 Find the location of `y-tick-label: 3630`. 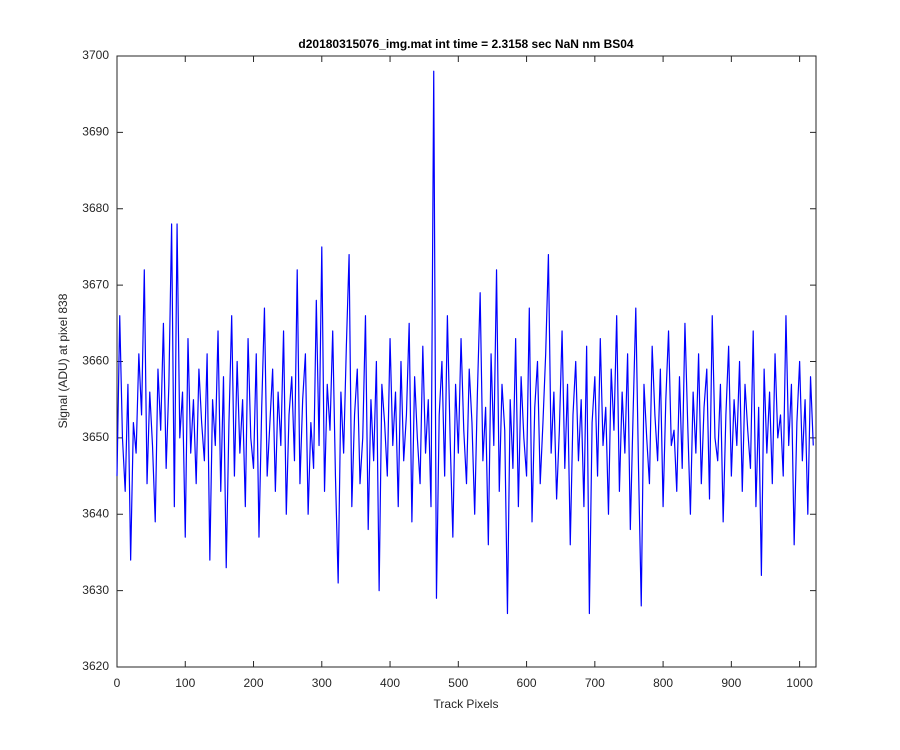

y-tick-label: 3630 is located at coordinates (95, 590).